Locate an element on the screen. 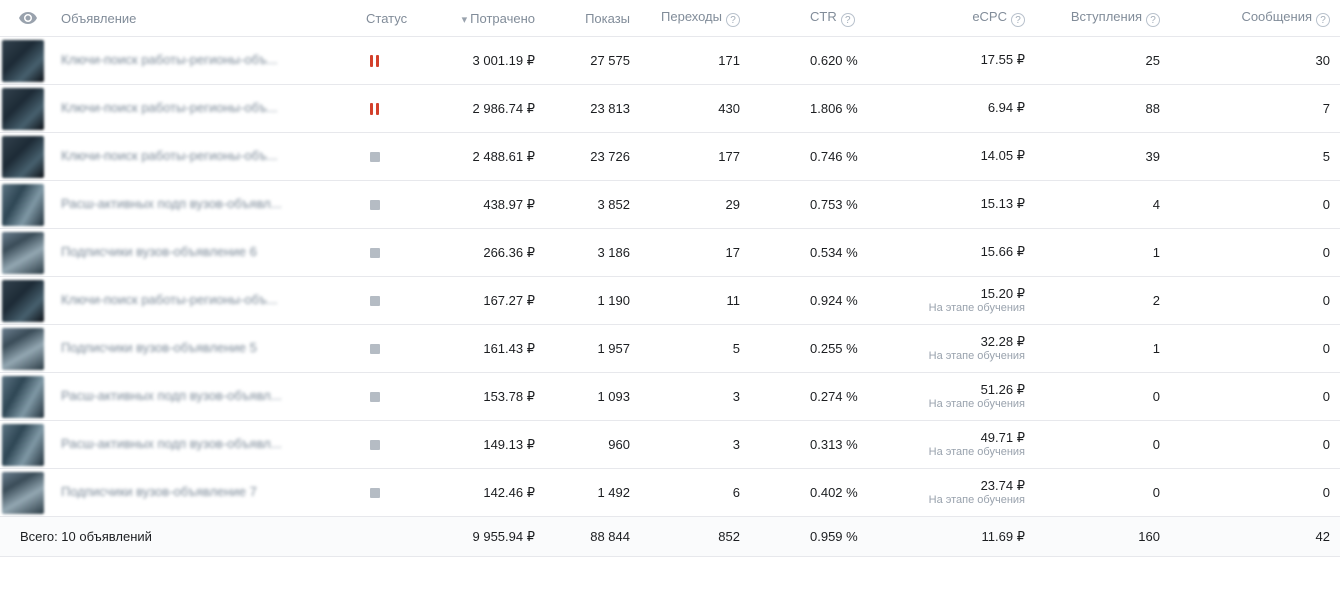 This screenshot has width=1340, height=595. ad-name-link: Подписчики вузов-объявление 5 is located at coordinates (159, 347).